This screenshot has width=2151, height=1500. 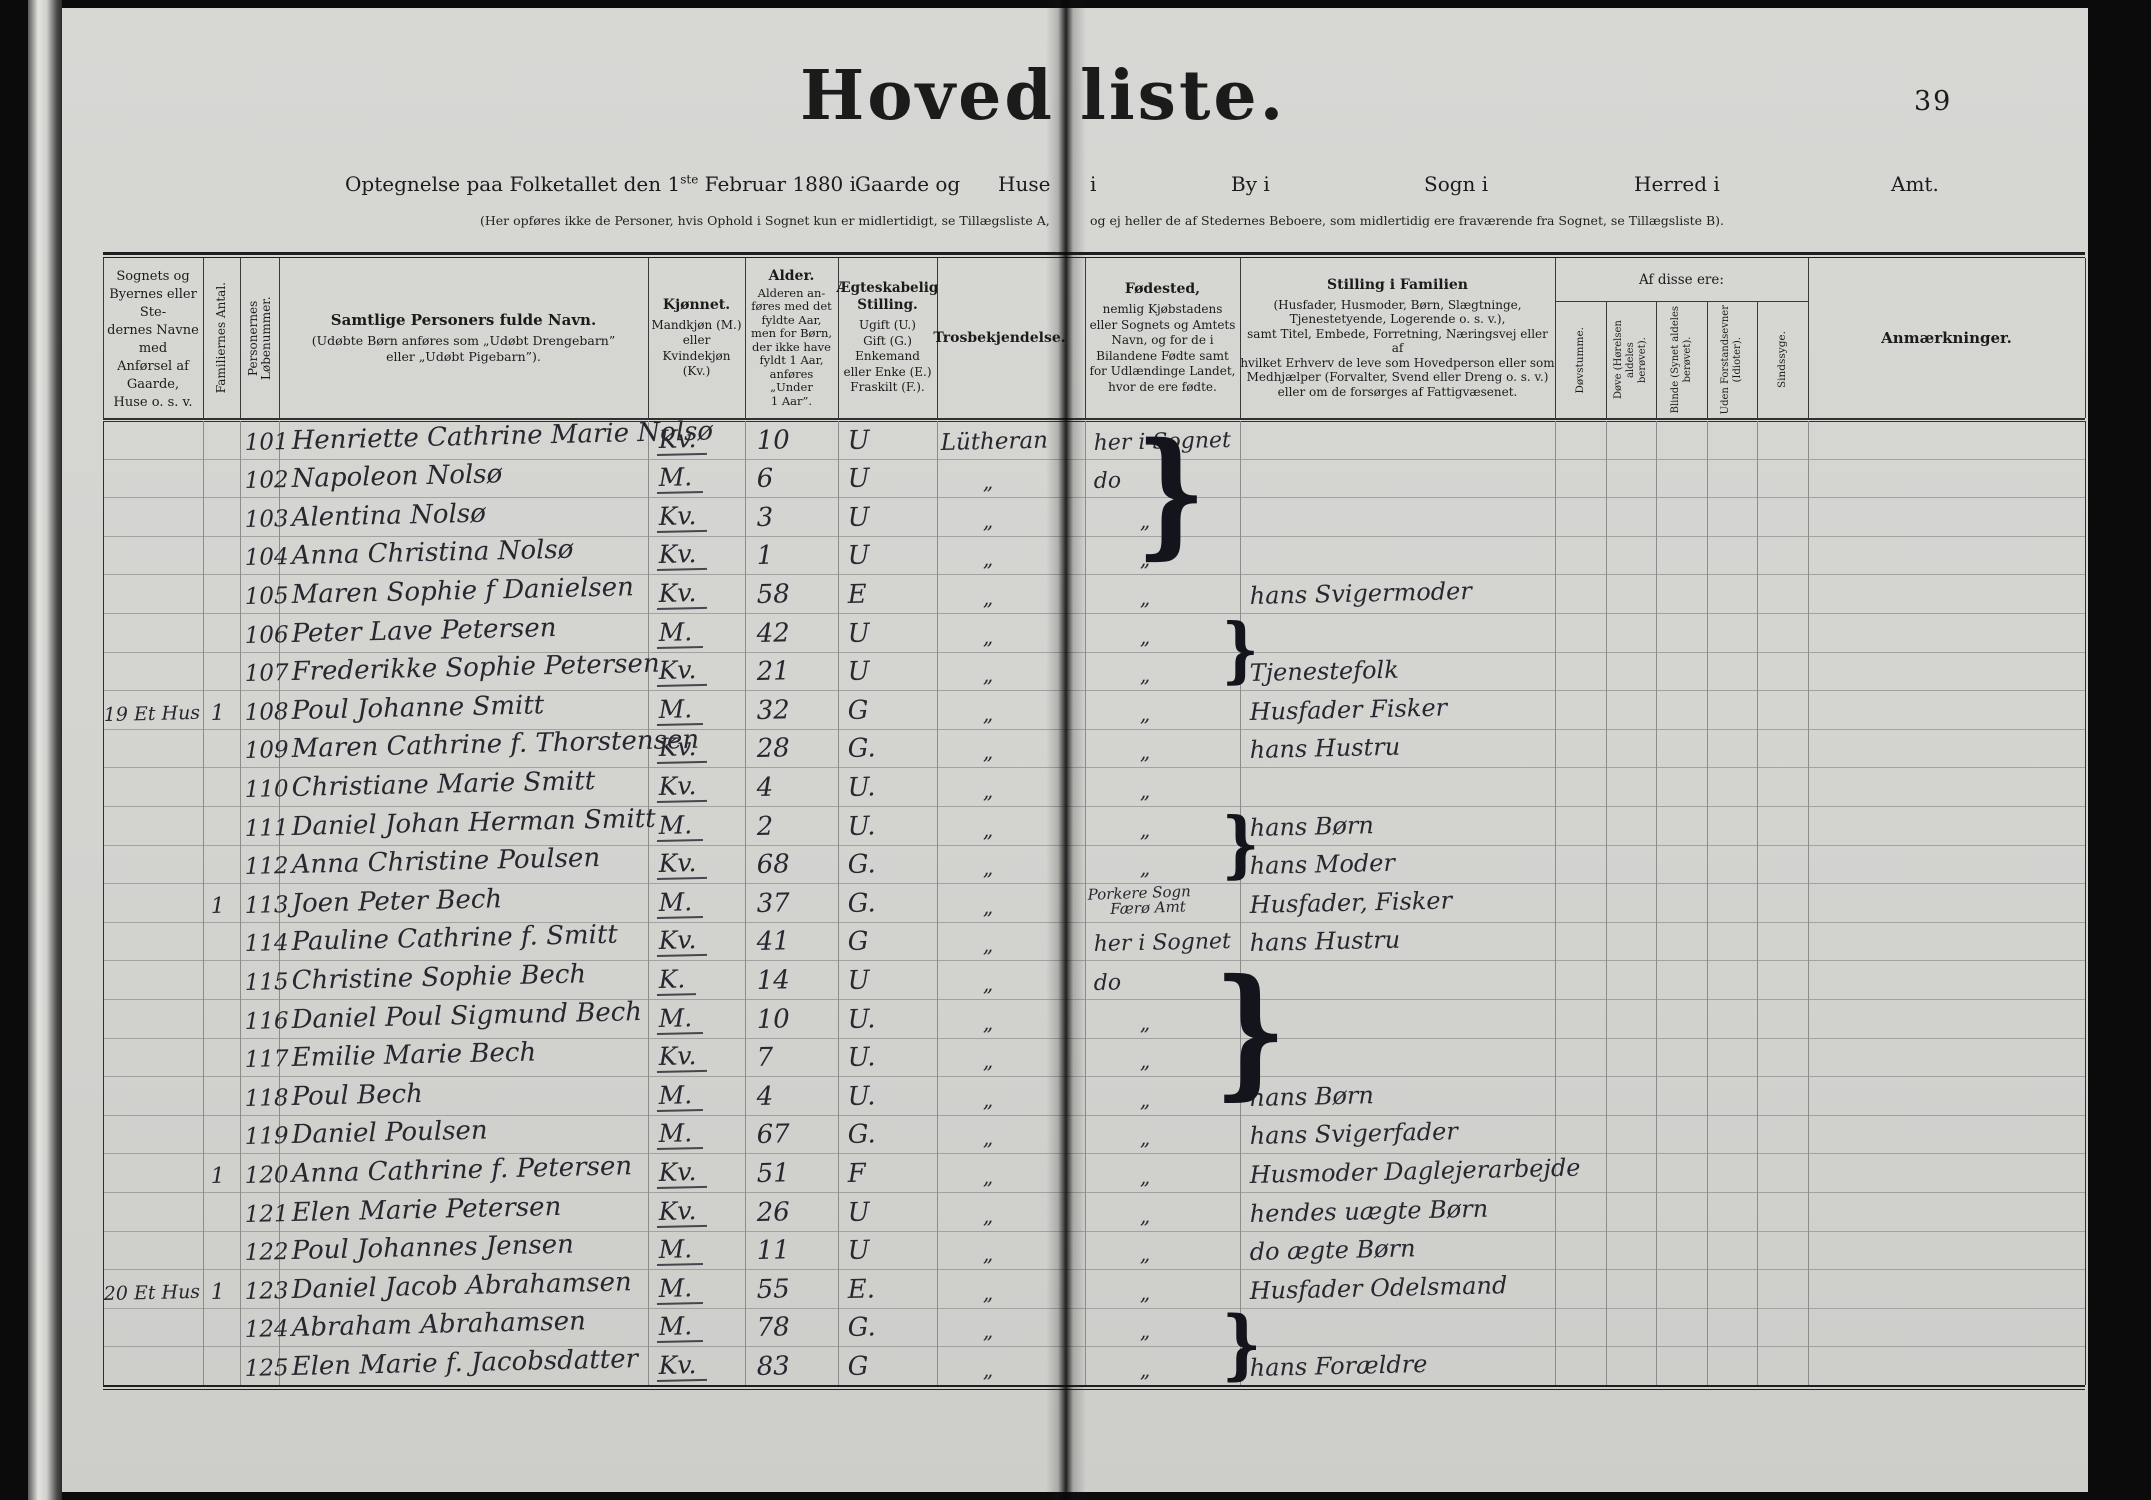 What do you see at coordinates (689, 179) in the screenshot?
I see `intro-superscript: ste` at bounding box center [689, 179].